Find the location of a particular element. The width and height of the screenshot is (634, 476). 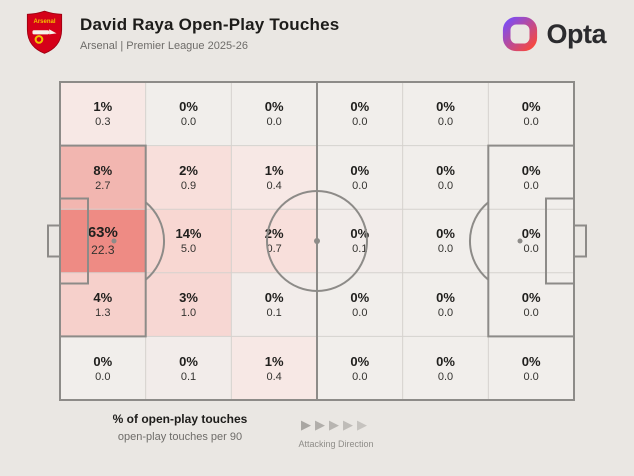

legend-secondary: open-play touches per 90 is located at coordinates (180, 437).